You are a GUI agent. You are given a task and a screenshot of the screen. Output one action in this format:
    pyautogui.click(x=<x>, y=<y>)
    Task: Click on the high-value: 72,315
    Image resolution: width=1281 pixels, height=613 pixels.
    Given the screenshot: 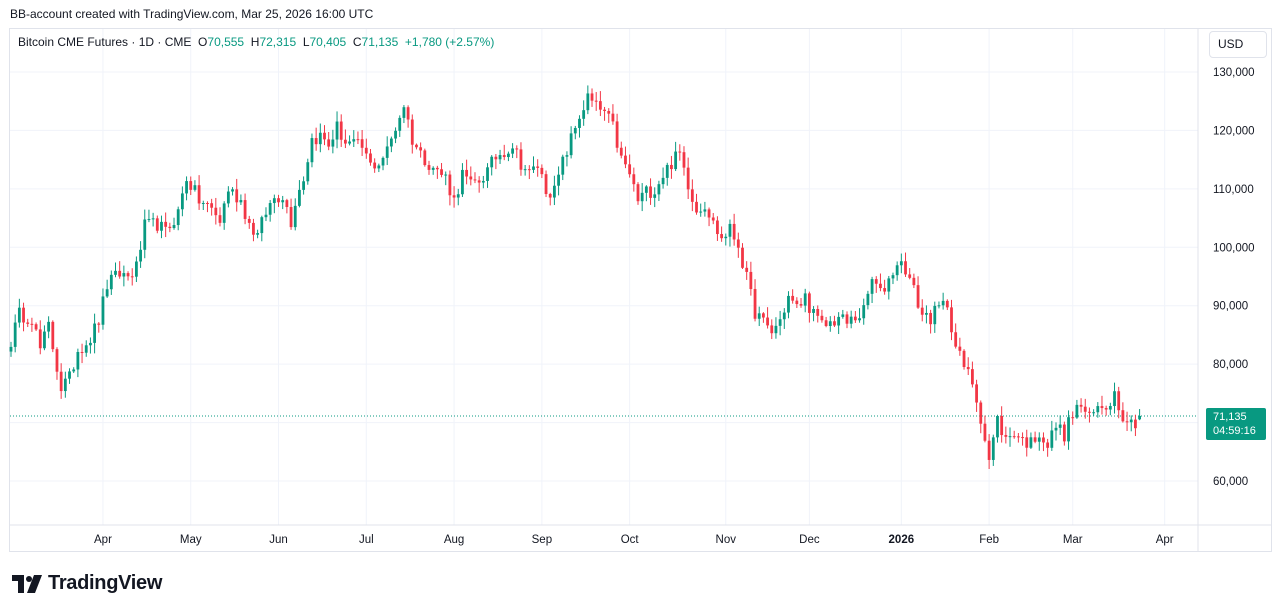 What is the action you would take?
    pyautogui.click(x=278, y=42)
    